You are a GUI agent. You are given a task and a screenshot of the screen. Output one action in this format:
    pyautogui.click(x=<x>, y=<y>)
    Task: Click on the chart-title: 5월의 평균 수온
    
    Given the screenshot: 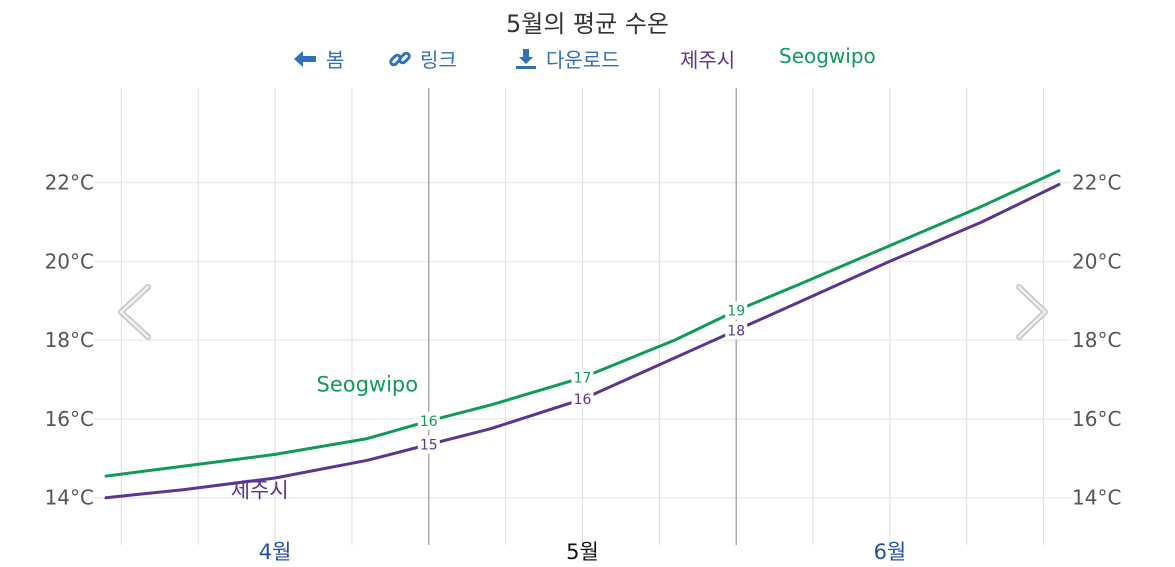 What is the action you would take?
    pyautogui.click(x=587, y=24)
    